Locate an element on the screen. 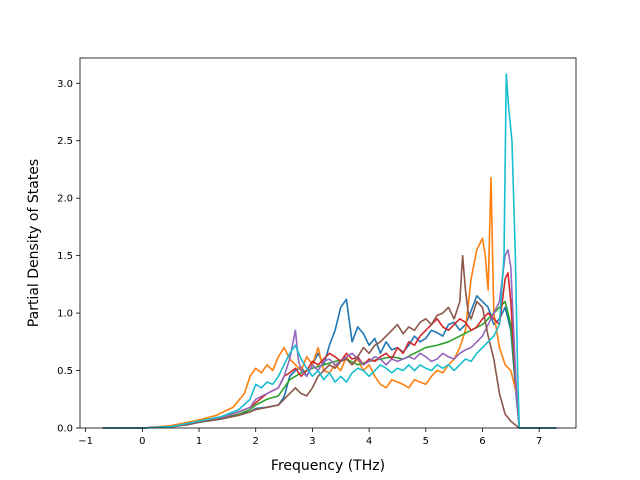  x-axis: −1 0 1 2 3 4 5 6 7 is located at coordinates (310, 437).